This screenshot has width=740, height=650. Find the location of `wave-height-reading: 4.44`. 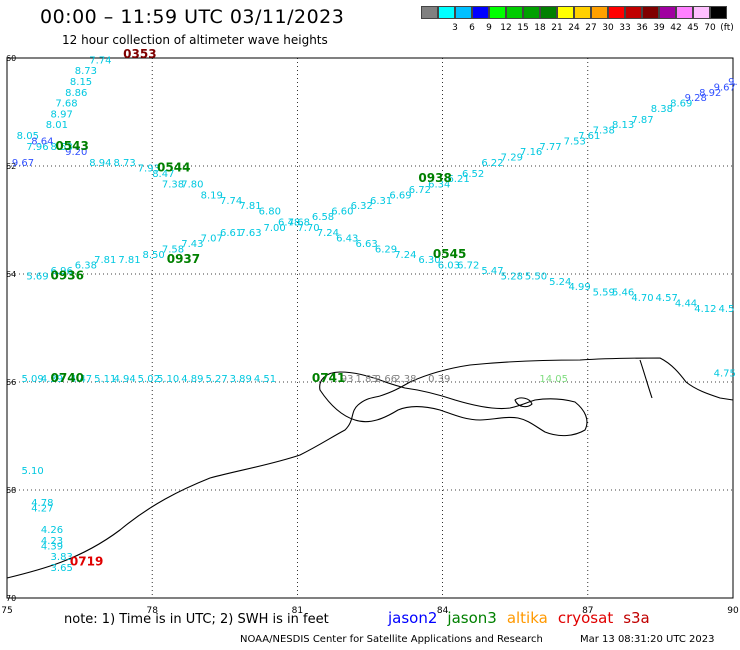

wave-height-reading: 4.44 is located at coordinates (686, 303).